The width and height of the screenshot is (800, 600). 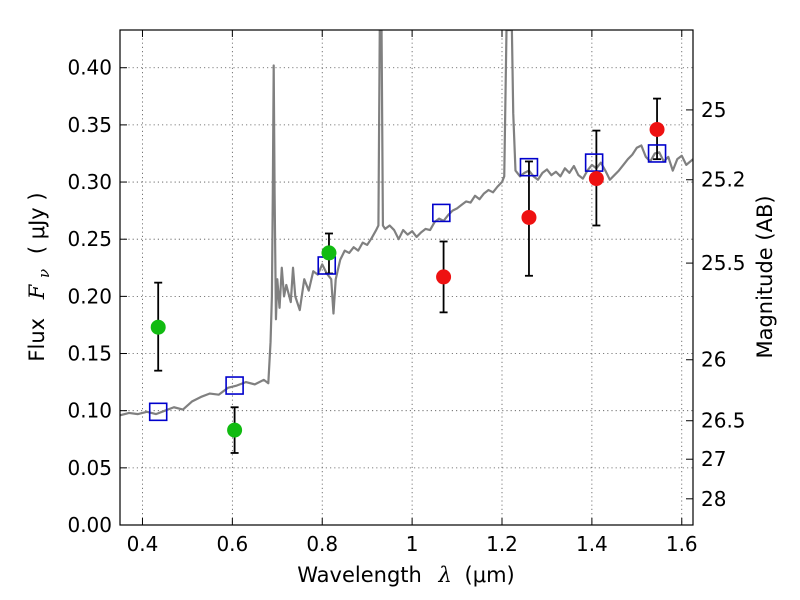 I want to click on x-tick-label: 0.4, so click(x=143, y=544).